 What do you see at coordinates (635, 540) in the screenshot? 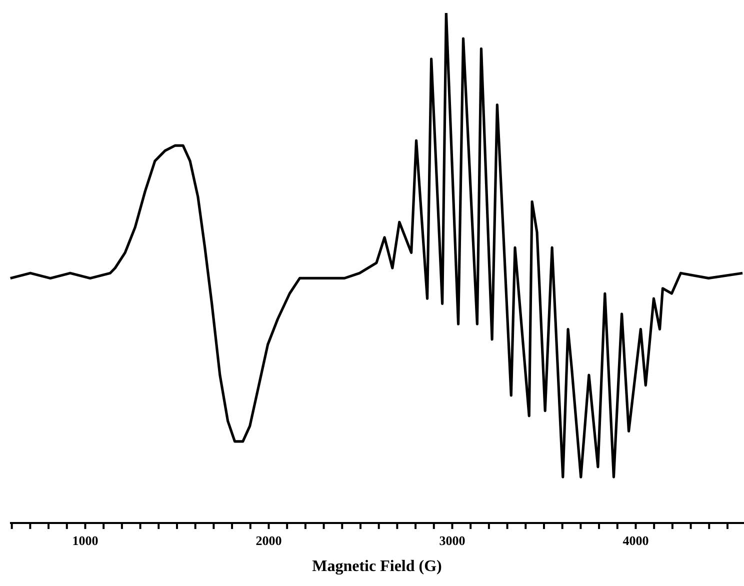
I see `x-tick-label: 4000` at bounding box center [635, 540].